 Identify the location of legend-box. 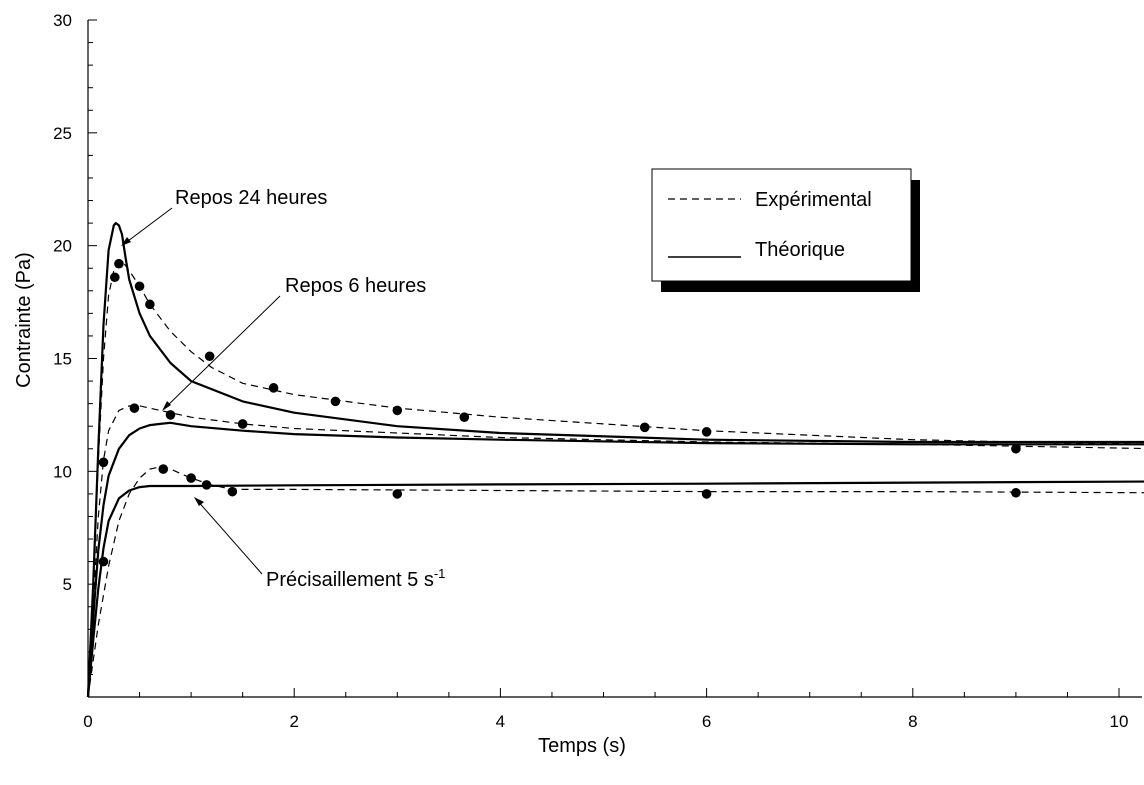
(781, 225).